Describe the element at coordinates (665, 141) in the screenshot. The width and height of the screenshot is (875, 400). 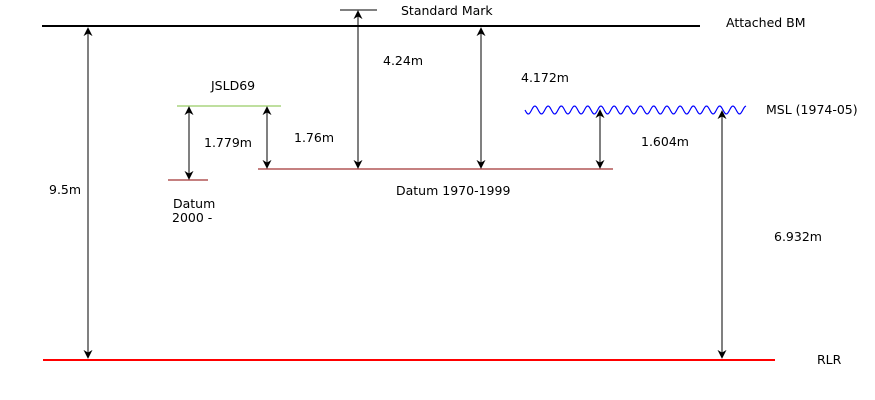
I see `msl-to-datum-value: 1.604m` at that location.